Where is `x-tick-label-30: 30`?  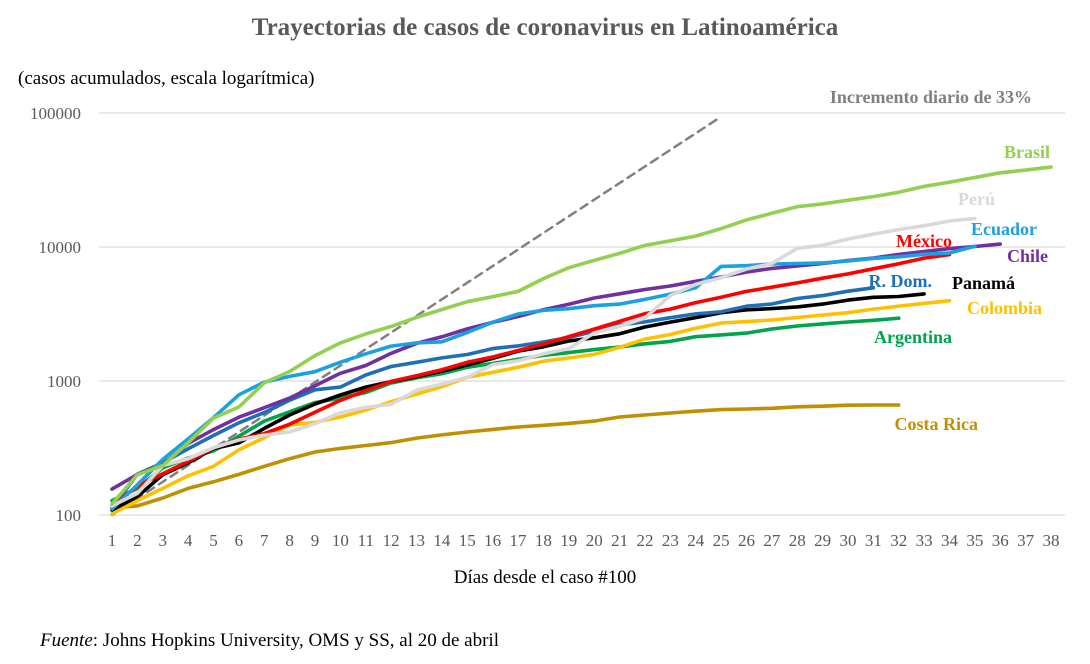 x-tick-label-30: 30 is located at coordinates (847, 540).